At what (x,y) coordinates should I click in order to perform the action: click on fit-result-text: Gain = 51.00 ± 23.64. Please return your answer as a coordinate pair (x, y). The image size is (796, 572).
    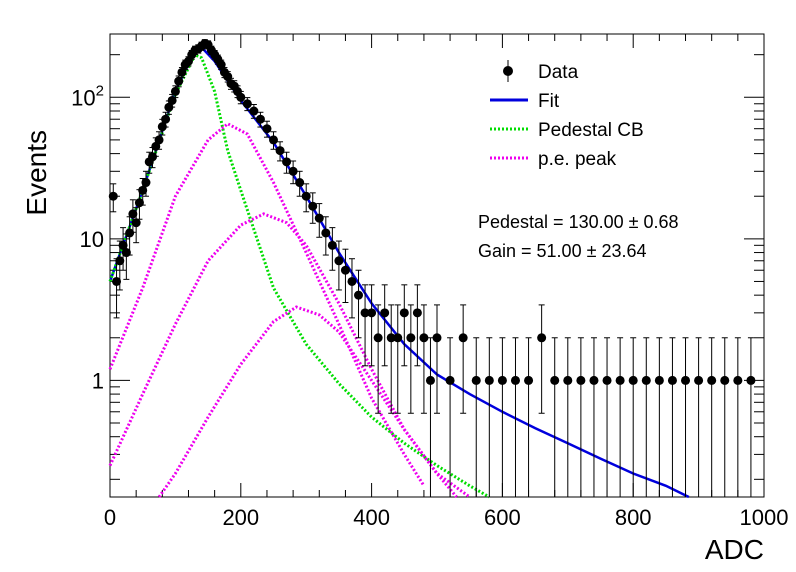
    Looking at the image, I should click on (562, 251).